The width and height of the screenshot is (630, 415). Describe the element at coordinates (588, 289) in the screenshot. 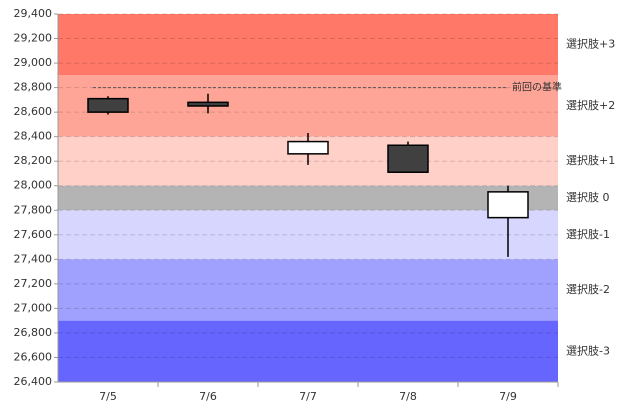

I see `band-label: 選択肢-2` at that location.